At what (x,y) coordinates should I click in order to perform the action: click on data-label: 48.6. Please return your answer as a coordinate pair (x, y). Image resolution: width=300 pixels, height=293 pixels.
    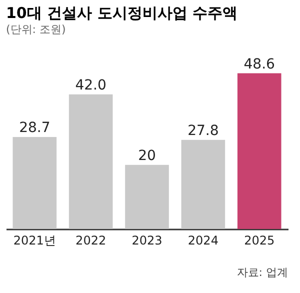
    Looking at the image, I should click on (260, 64).